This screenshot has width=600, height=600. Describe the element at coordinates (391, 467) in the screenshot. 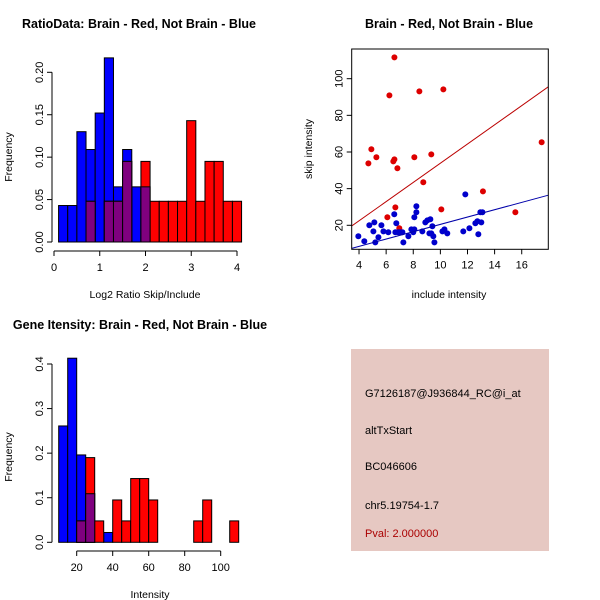

I see `accession: BC046606` at that location.